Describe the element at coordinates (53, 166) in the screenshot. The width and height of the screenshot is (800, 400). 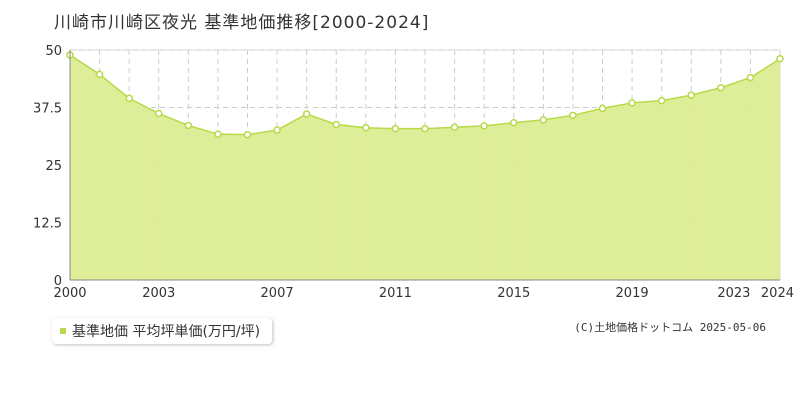
I see `y-tick-label: 25` at that location.